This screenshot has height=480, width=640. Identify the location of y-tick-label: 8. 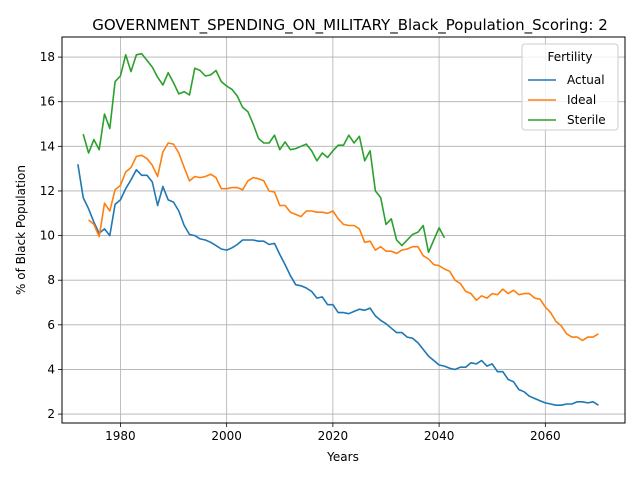
(51, 280).